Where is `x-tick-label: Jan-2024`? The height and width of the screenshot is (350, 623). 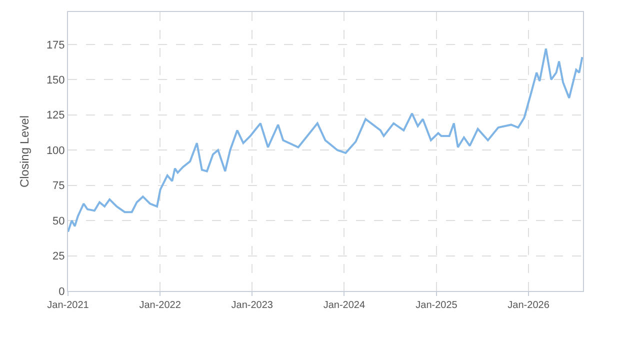
x-tick-label: Jan-2024 is located at coordinates (344, 305).